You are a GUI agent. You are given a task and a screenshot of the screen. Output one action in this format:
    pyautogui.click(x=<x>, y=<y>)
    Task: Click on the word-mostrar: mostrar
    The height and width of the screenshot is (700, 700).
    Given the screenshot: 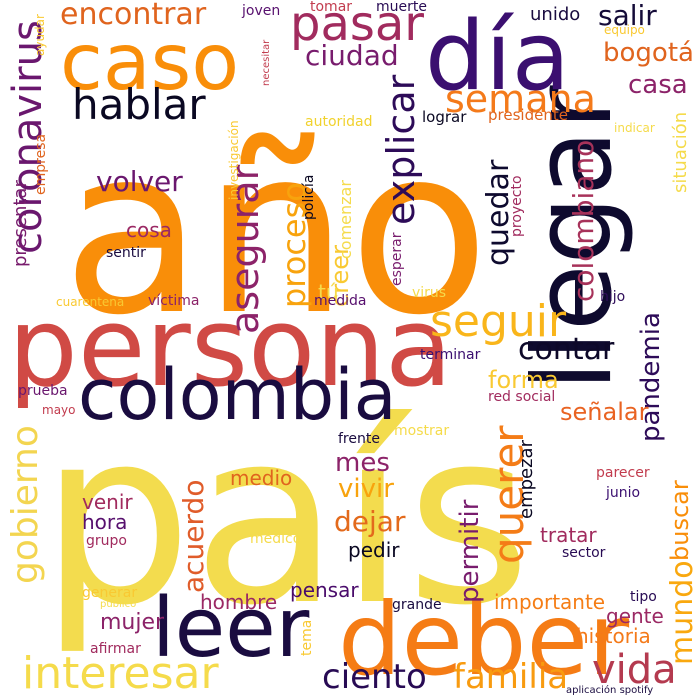 What is the action you would take?
    pyautogui.click(x=422, y=431)
    